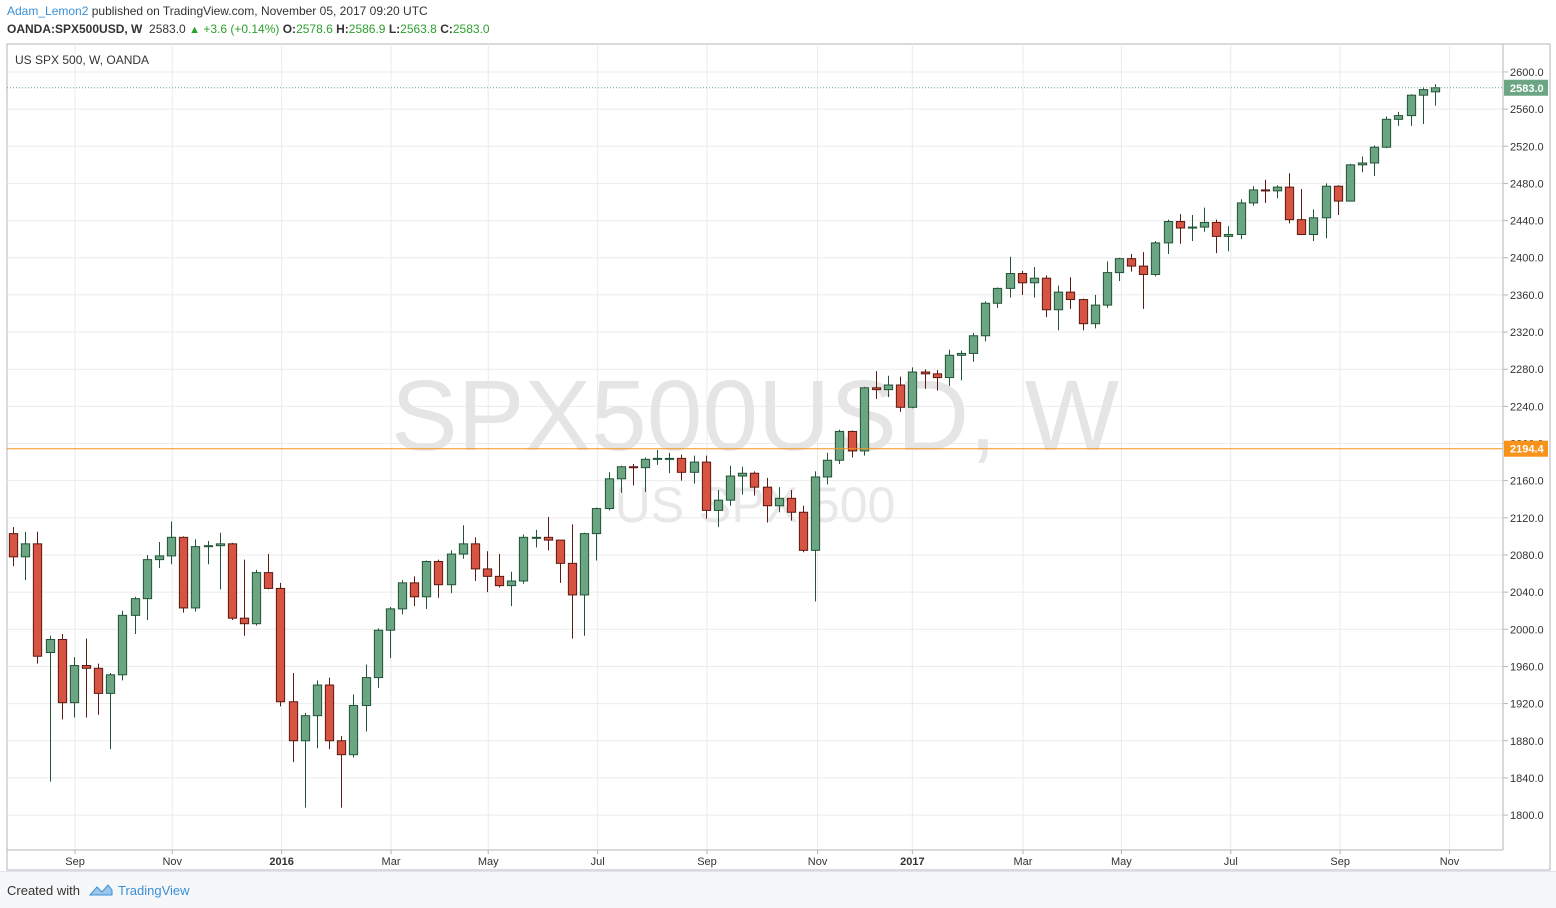 The image size is (1556, 908). Describe the element at coordinates (1527, 630) in the screenshot. I see `y-tick-label: 2000.0` at that location.